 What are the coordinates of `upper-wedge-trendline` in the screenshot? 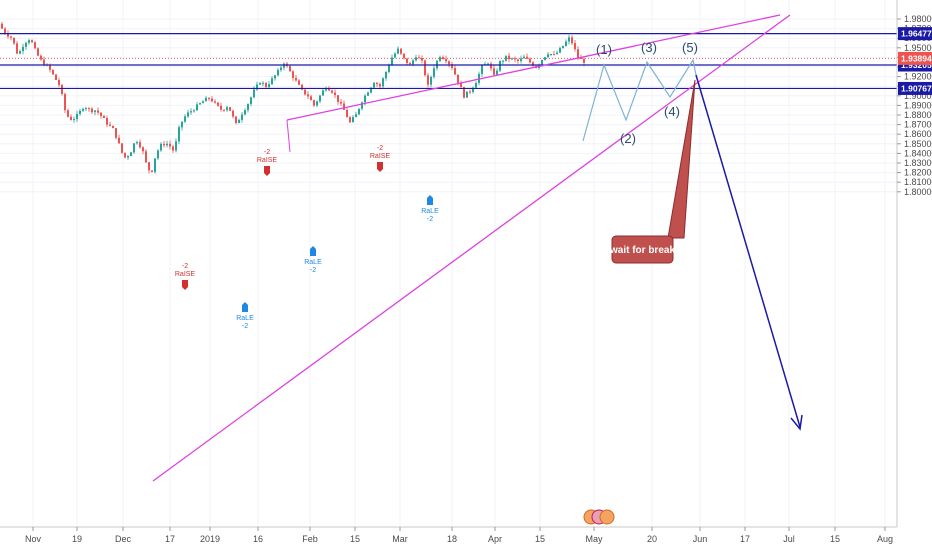 It's located at (533, 67).